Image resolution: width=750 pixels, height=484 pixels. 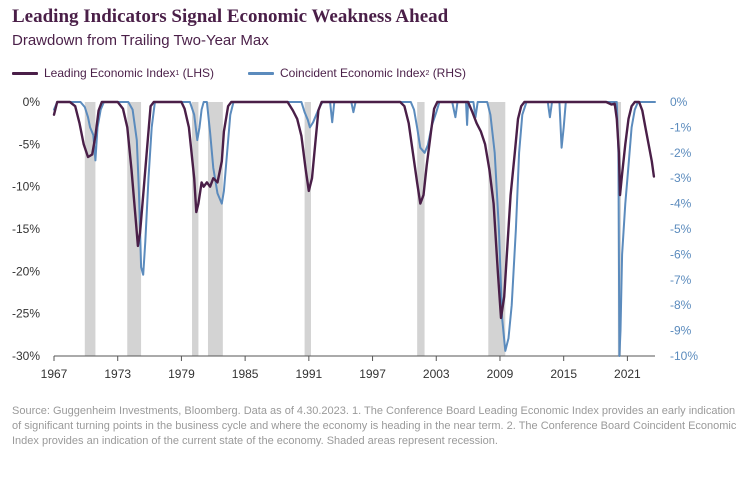 I want to click on legend-item-cei: Coincident Economic Index 2 (RHS), so click(x=357, y=73).